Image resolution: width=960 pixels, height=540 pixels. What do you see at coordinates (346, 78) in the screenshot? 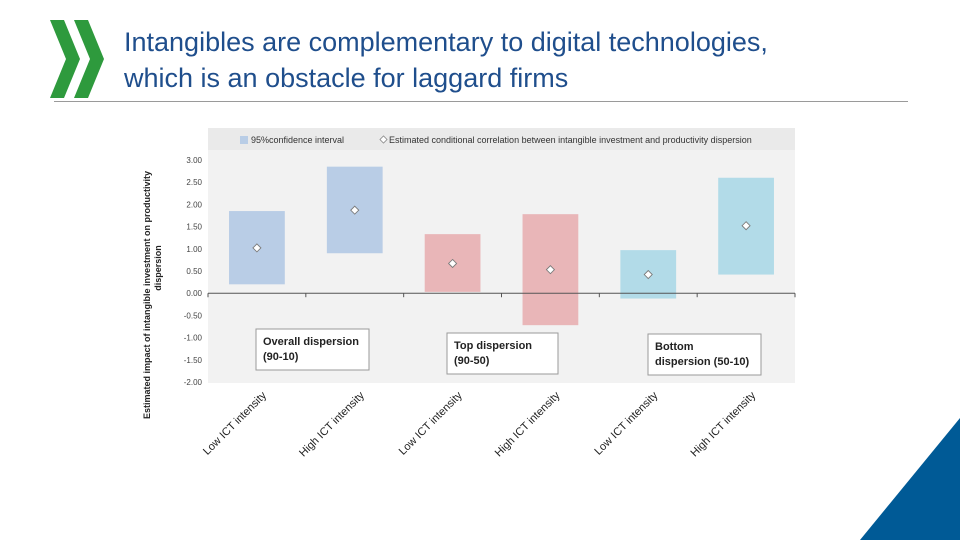
I see `slide-title-line-2: which is an obstacle for laggard firms` at bounding box center [346, 78].